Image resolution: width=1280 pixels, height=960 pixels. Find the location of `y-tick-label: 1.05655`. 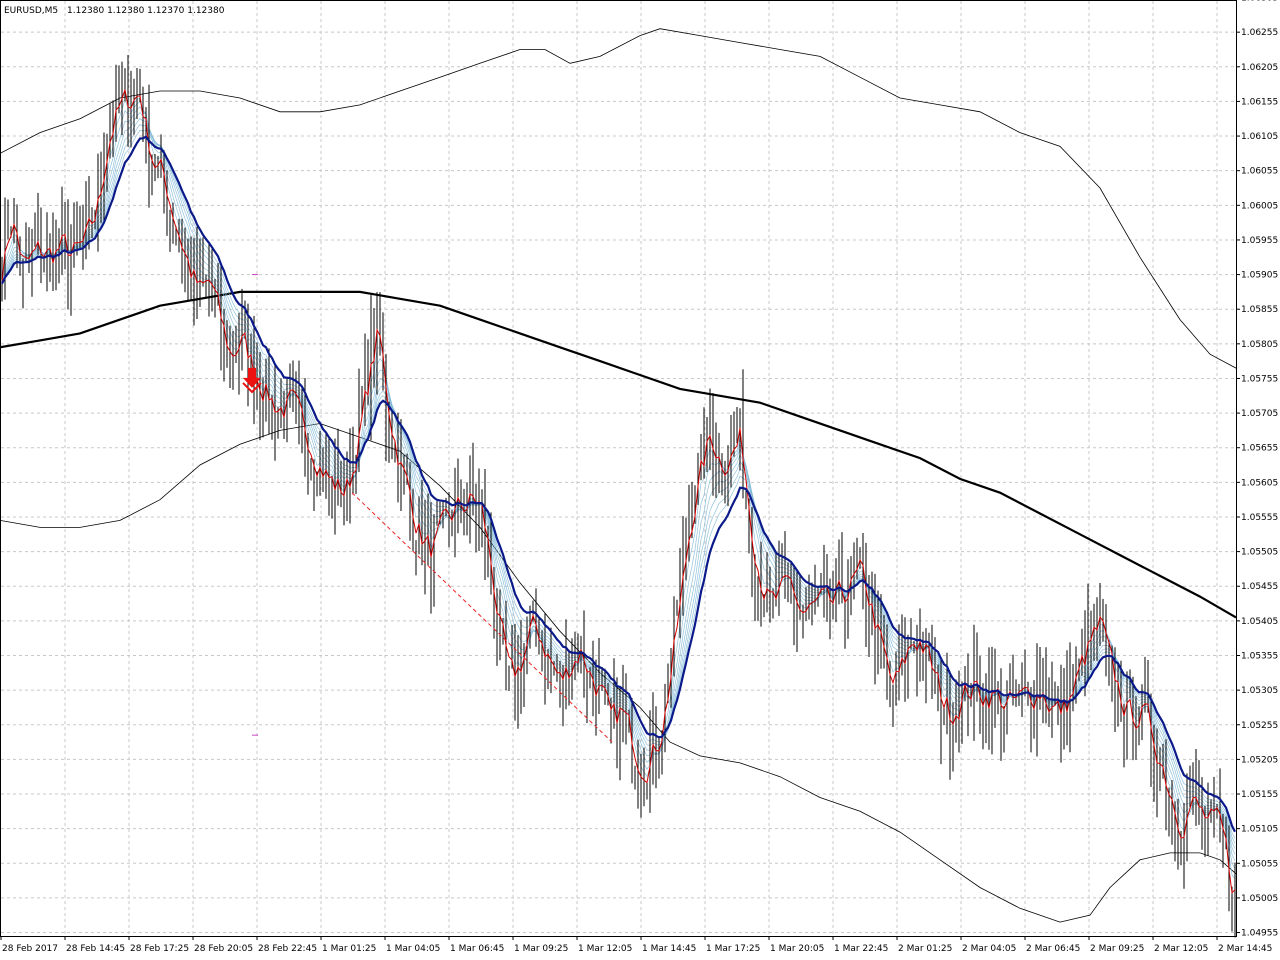

y-tick-label: 1.05655 is located at coordinates (1259, 449).